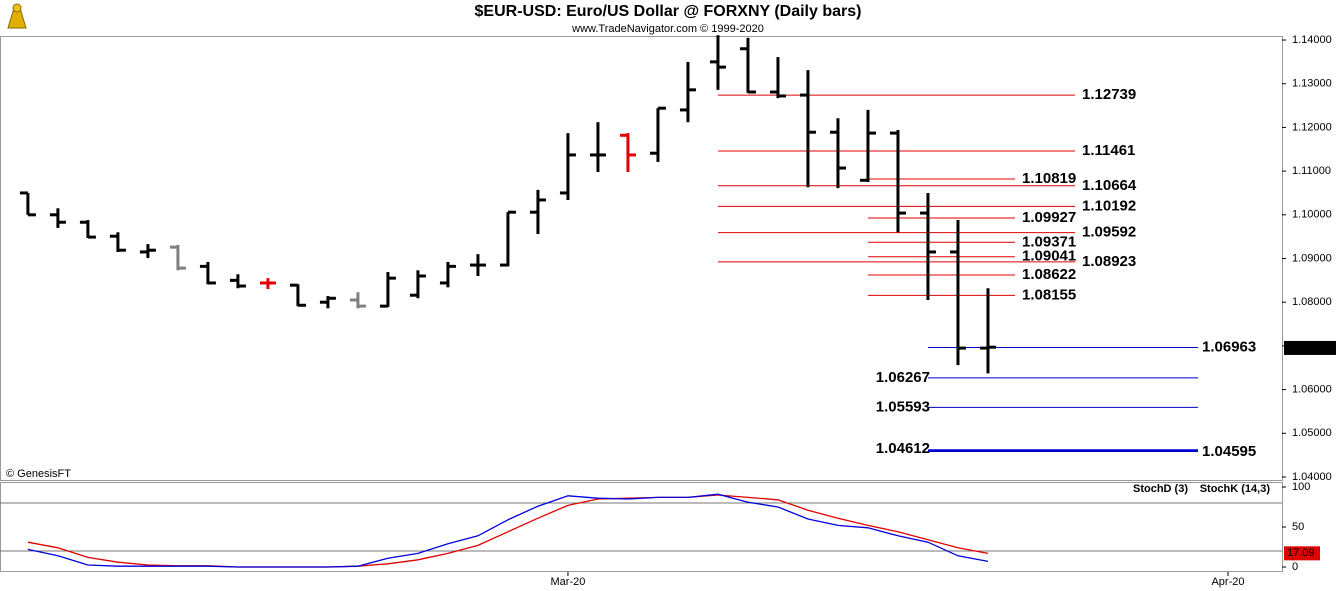 The height and width of the screenshot is (591, 1336). I want to click on y-tick-label: 1.06000, so click(1312, 389).